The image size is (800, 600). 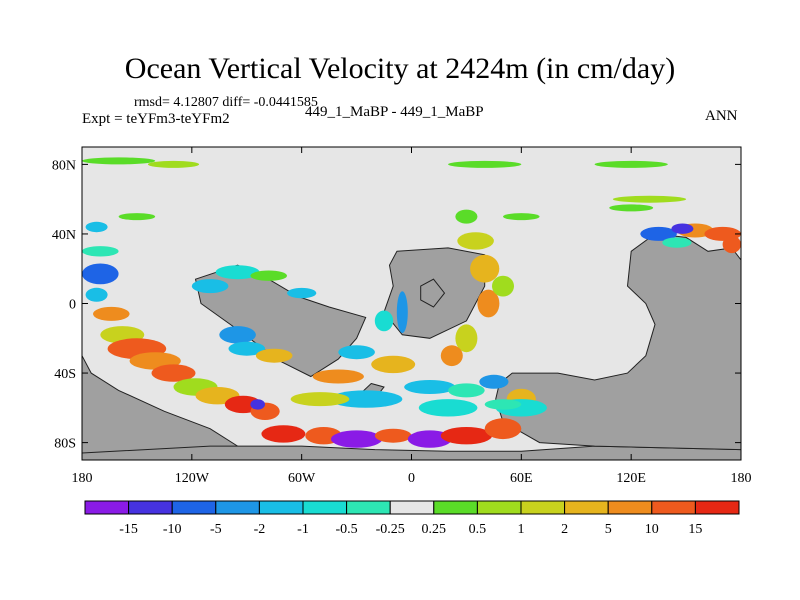 What do you see at coordinates (216, 529) in the screenshot?
I see `colorbar-label: -5` at bounding box center [216, 529].